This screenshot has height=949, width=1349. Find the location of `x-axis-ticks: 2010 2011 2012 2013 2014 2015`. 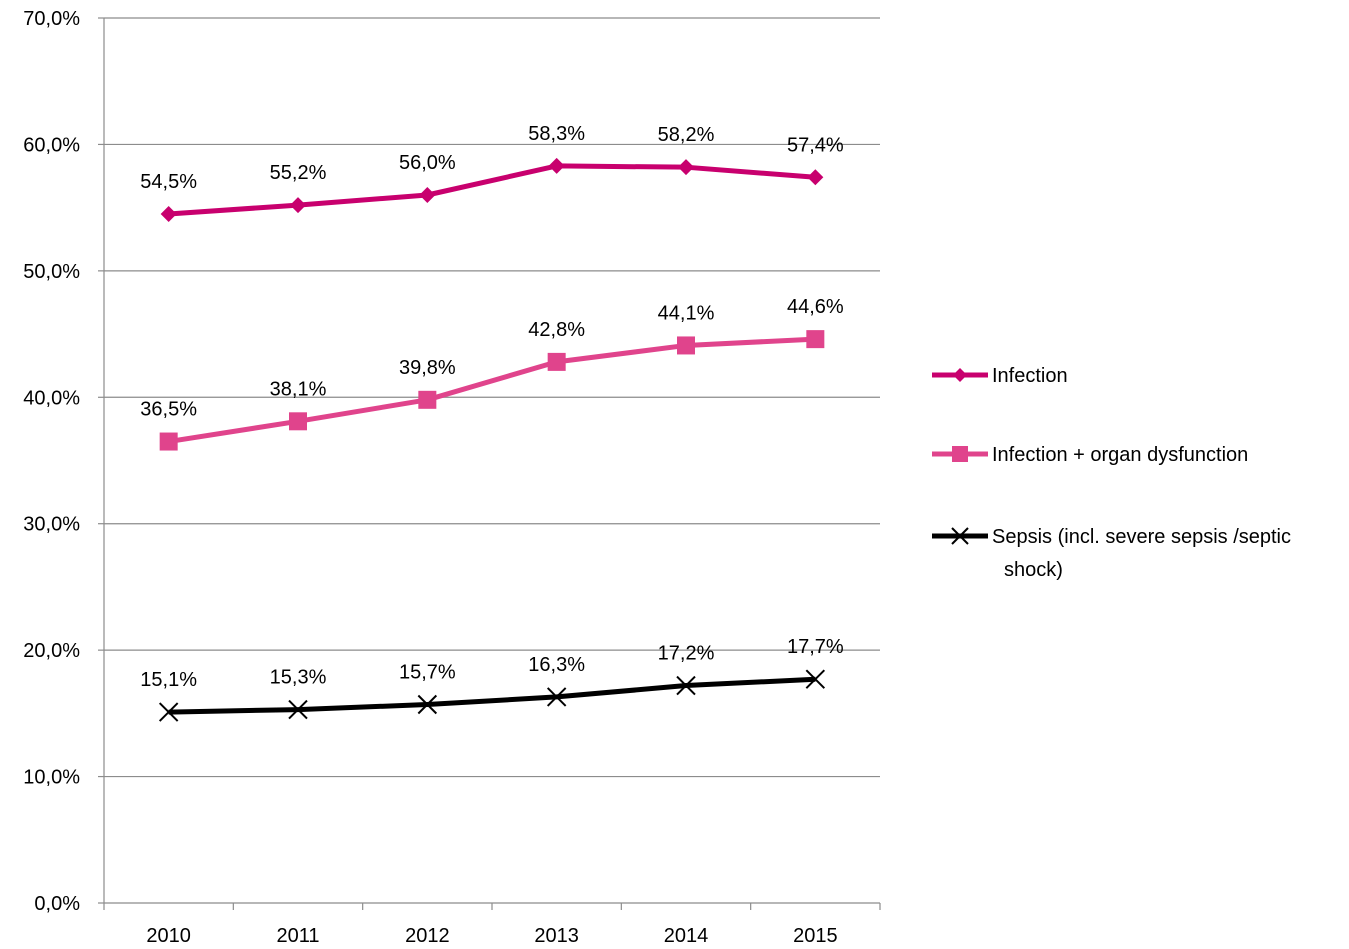

x-axis-ticks: 2010 2011 2012 2013 2014 2015 is located at coordinates (492, 925).